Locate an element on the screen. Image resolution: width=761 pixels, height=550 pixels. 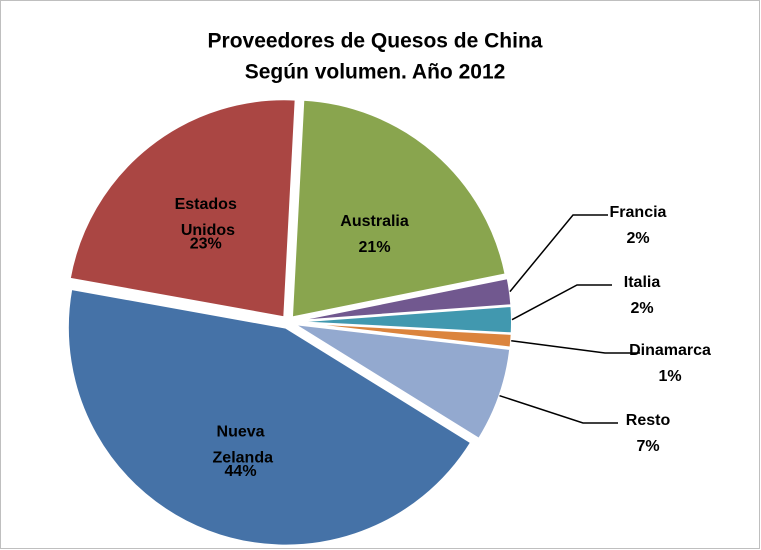
slice-label: Dinamarca is located at coordinates (670, 350).